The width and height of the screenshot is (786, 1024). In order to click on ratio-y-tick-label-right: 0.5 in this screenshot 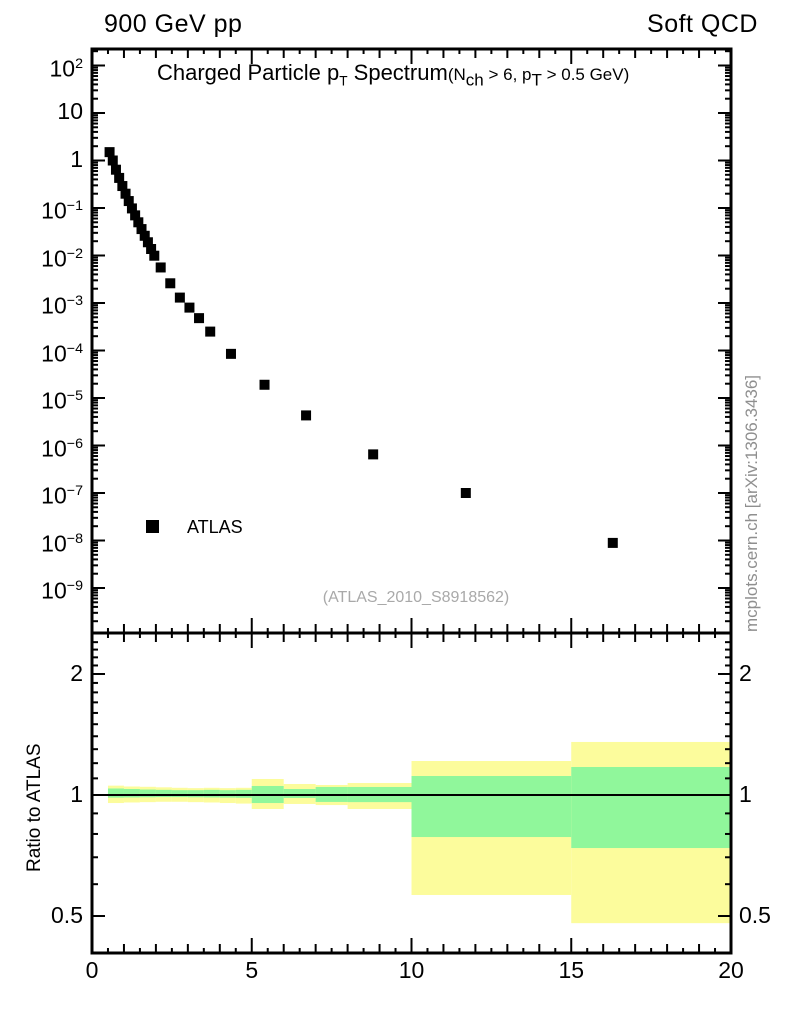, I will do `click(755, 915)`.